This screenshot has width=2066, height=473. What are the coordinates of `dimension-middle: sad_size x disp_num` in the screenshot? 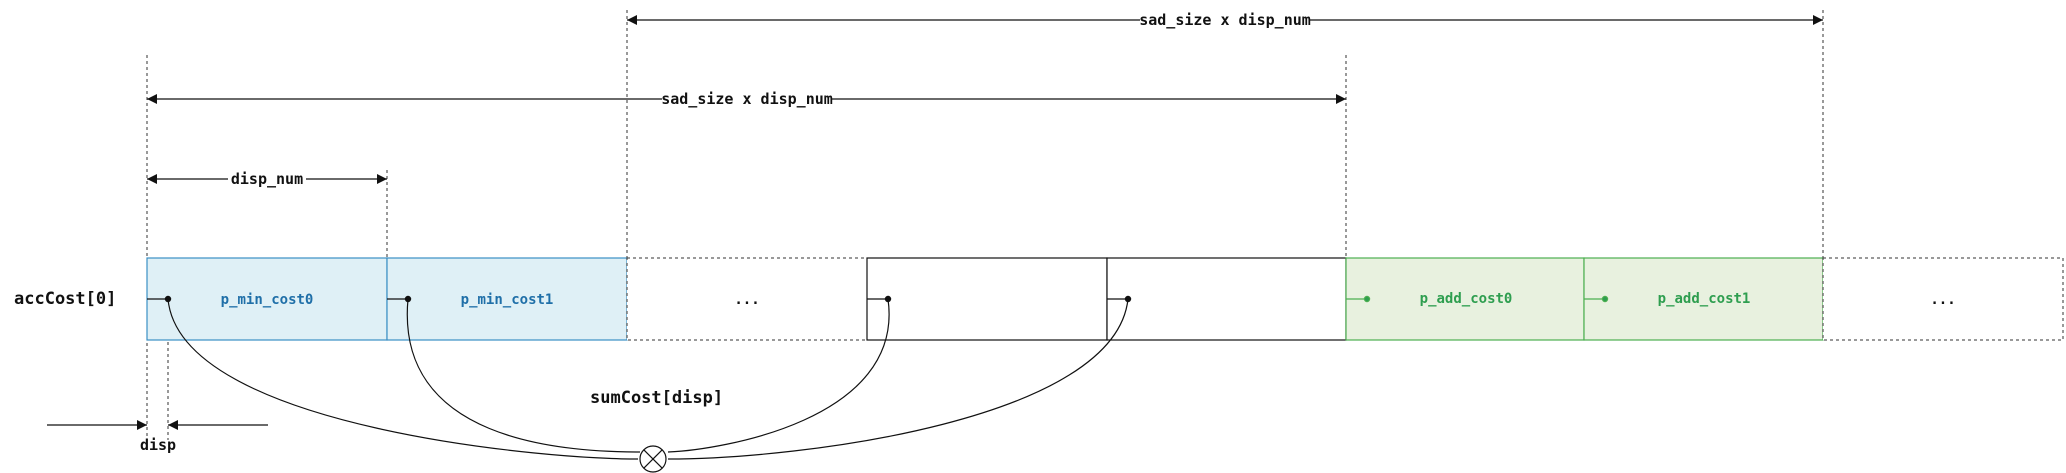 It's located at (746, 99).